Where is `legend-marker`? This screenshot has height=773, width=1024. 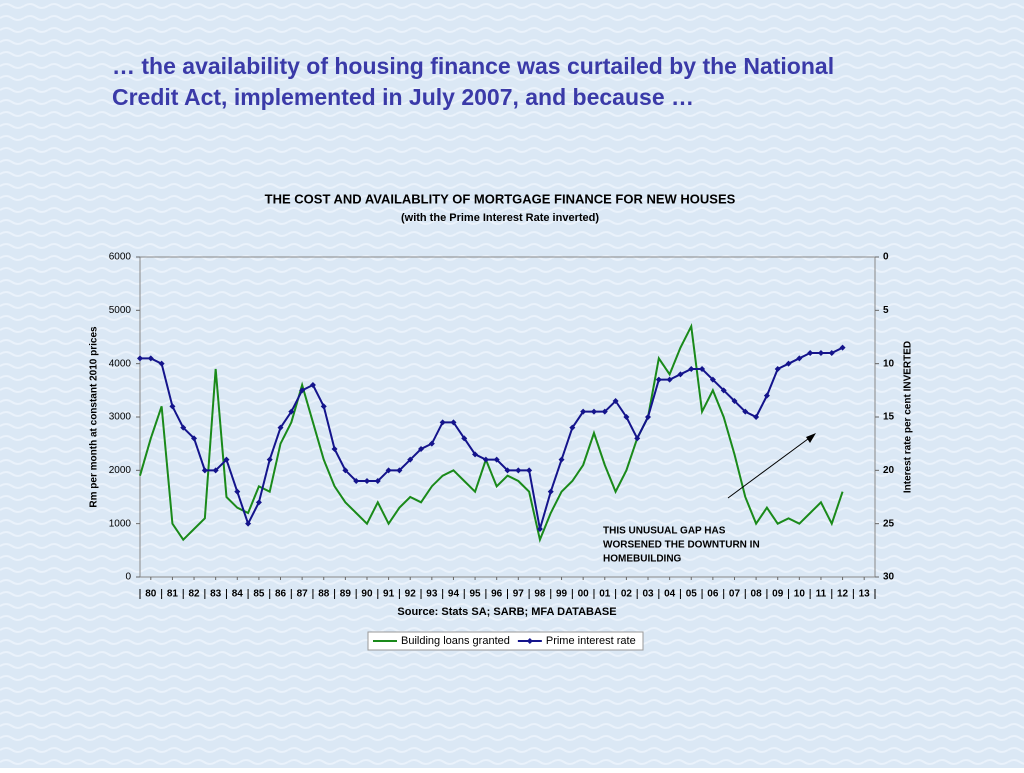
legend-marker is located at coordinates (529, 641).